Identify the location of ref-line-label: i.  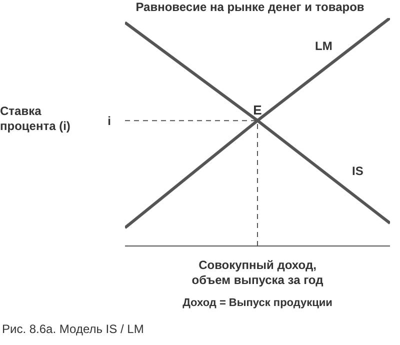
(109, 121).